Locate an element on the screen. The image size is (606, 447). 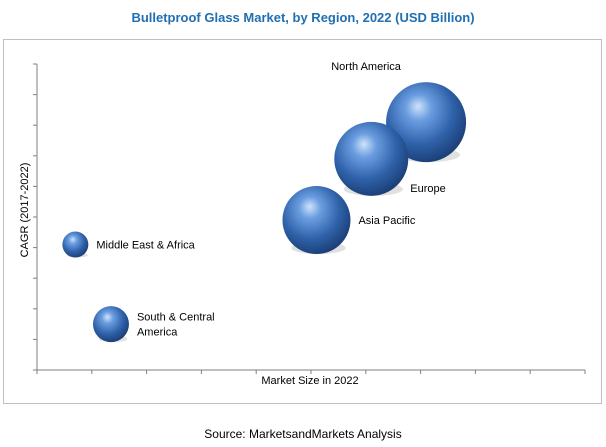
x-axis-label: Market Size in 2022 is located at coordinates (309, 381).